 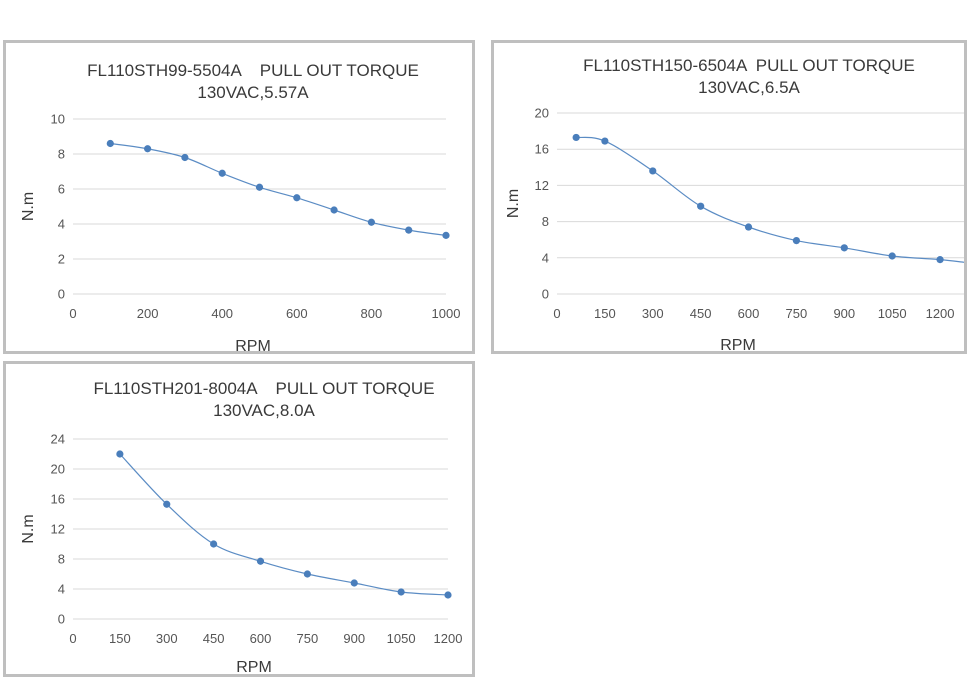 I want to click on x-tick-label: 200, so click(x=148, y=313).